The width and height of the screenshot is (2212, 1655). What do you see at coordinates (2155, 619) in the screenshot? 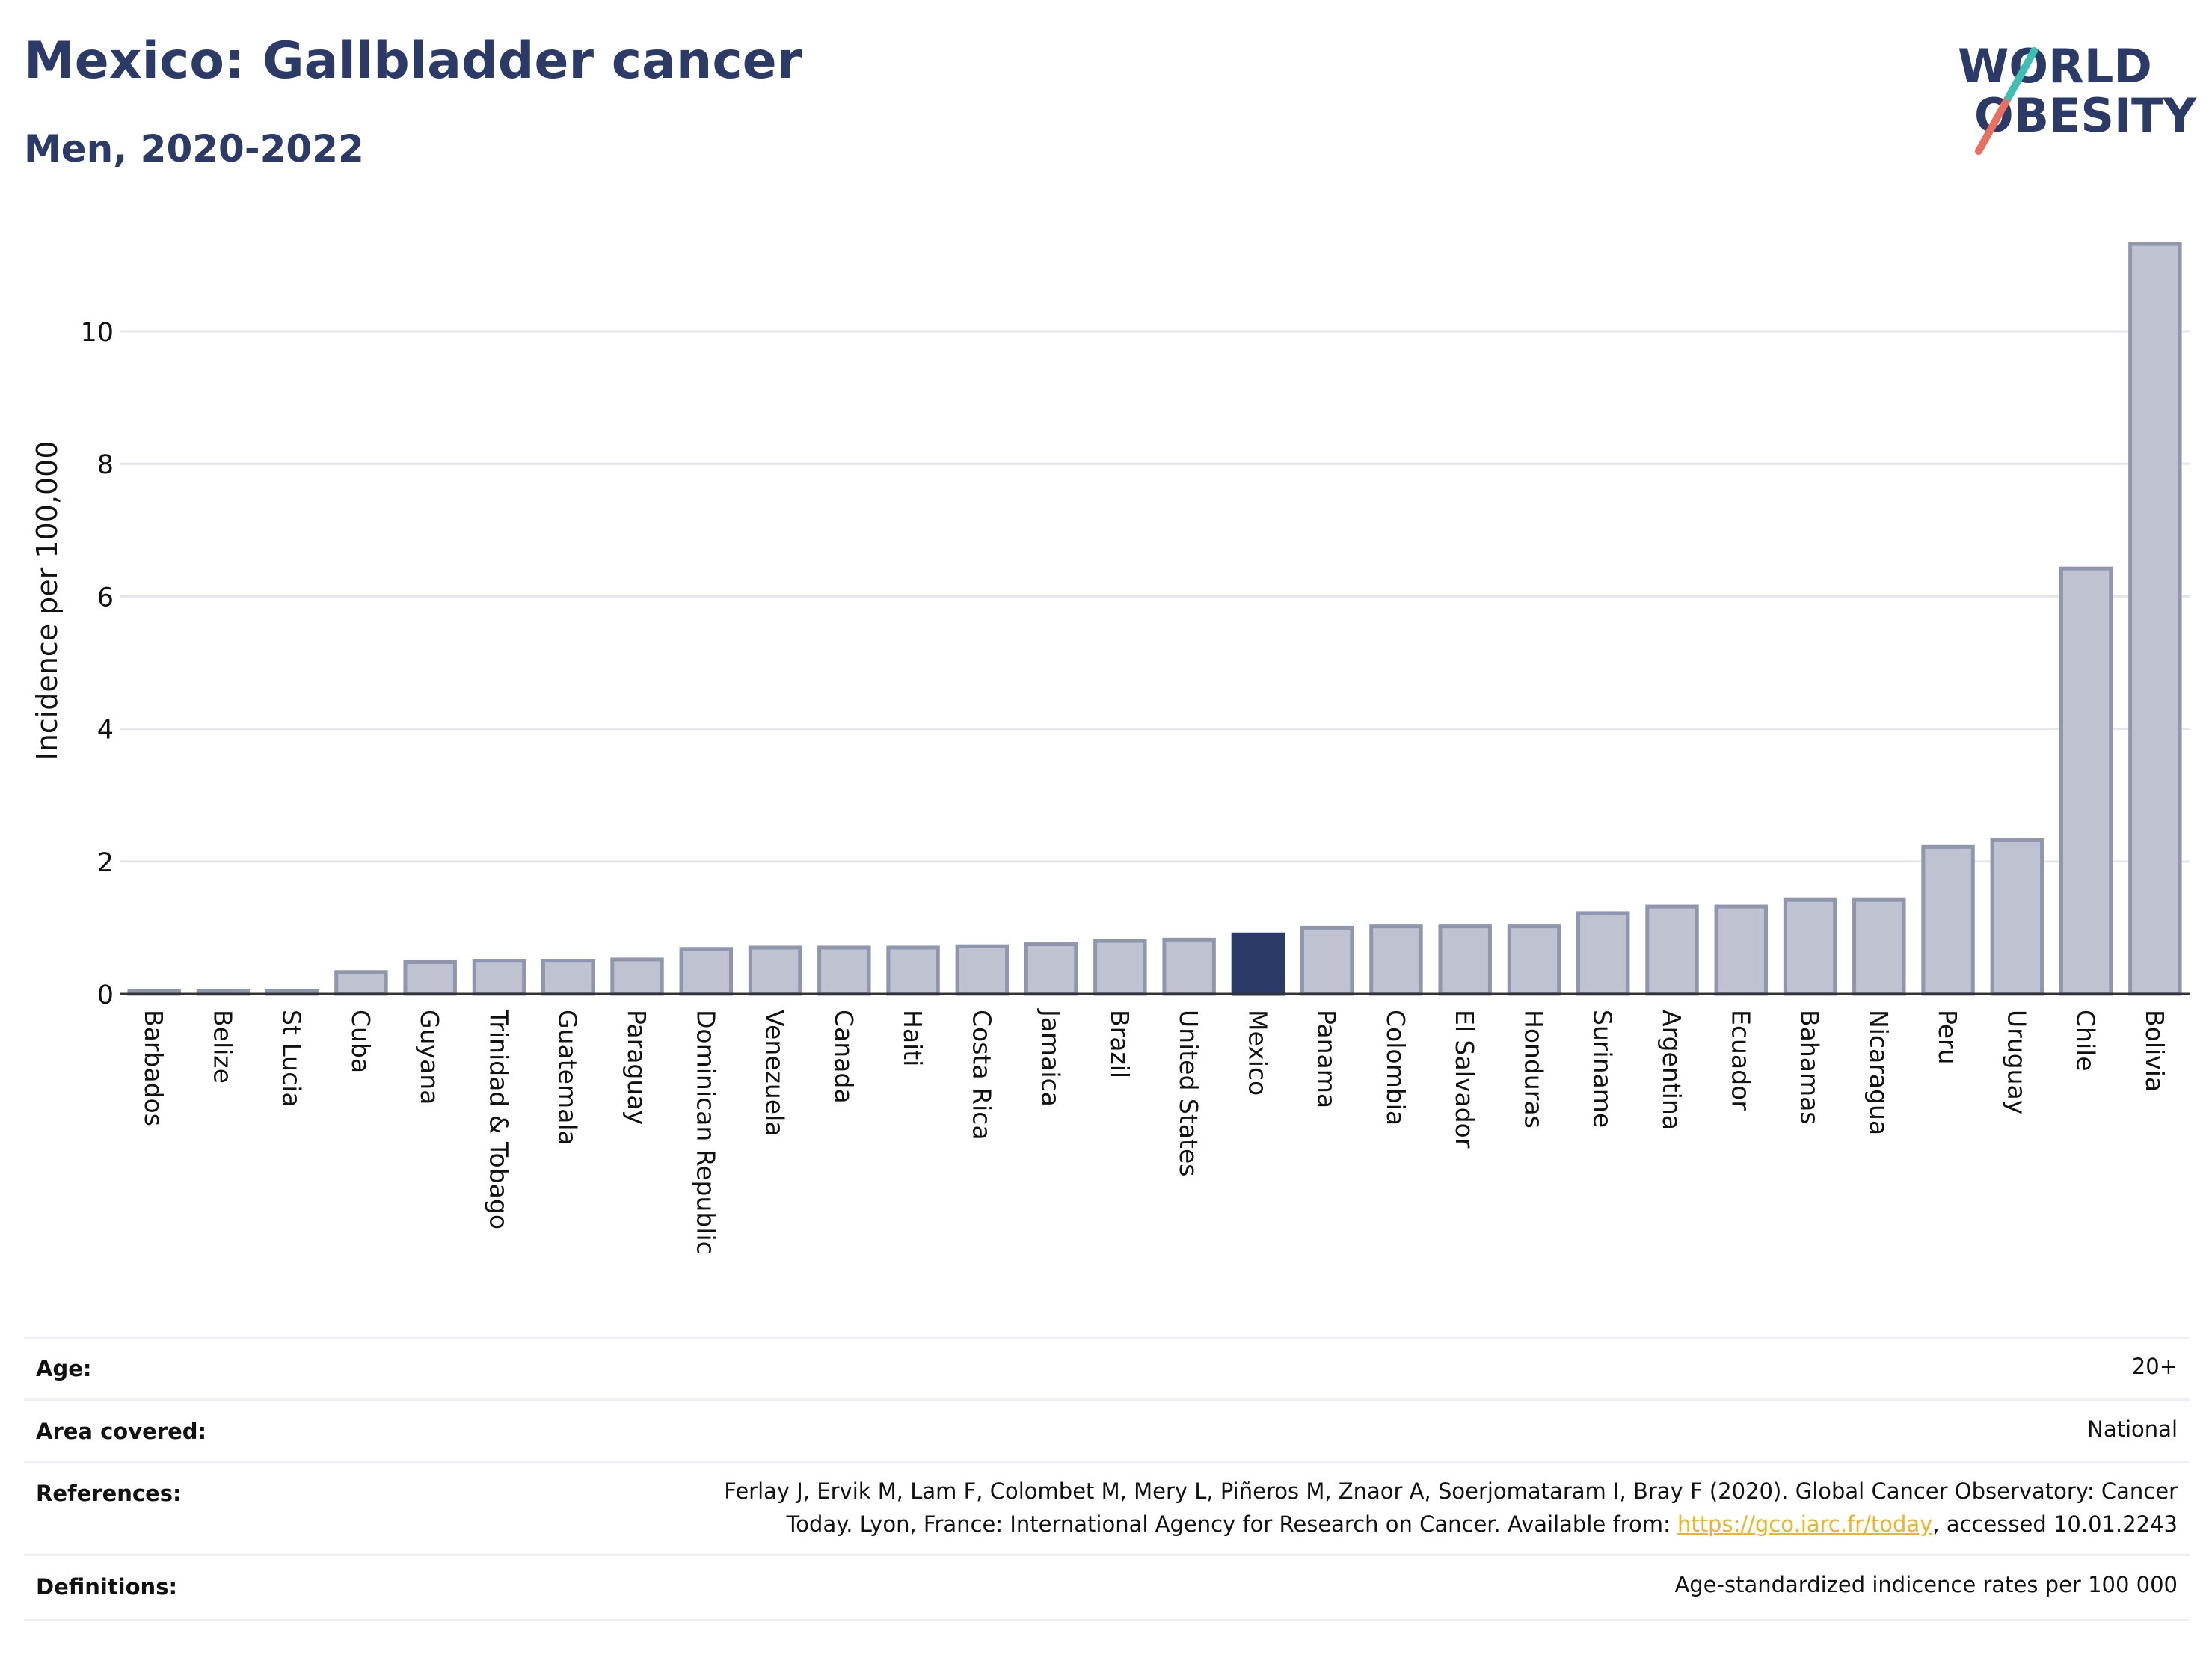
I see `bar-bolivia` at bounding box center [2155, 619].